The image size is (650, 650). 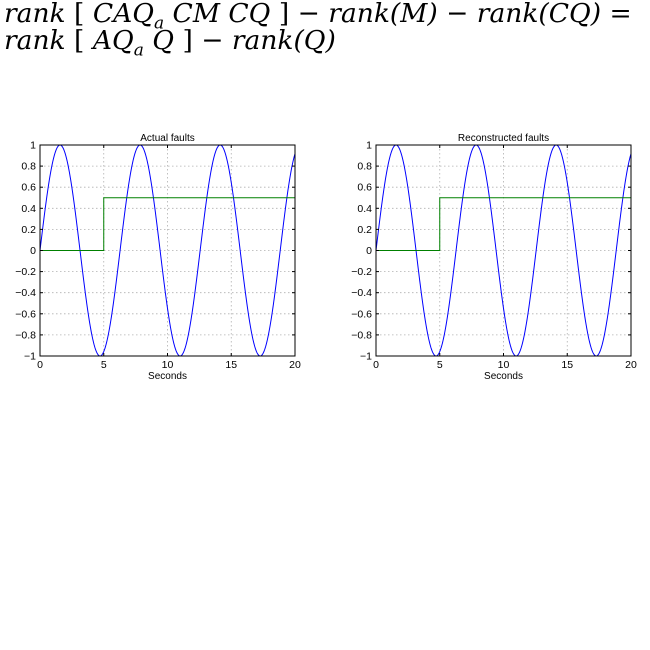 I want to click on eq2-rank-q: rank(Q), so click(x=283, y=40).